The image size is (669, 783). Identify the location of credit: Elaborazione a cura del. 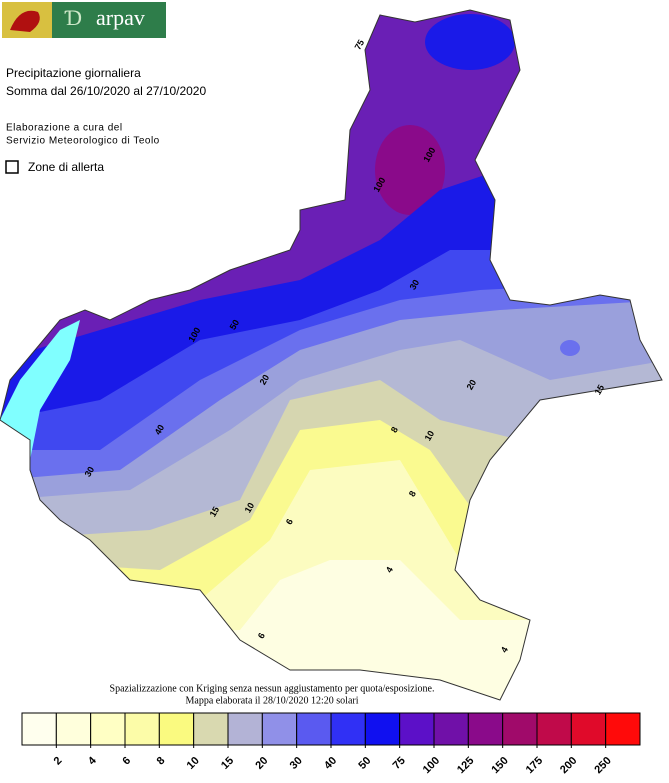
(64, 128).